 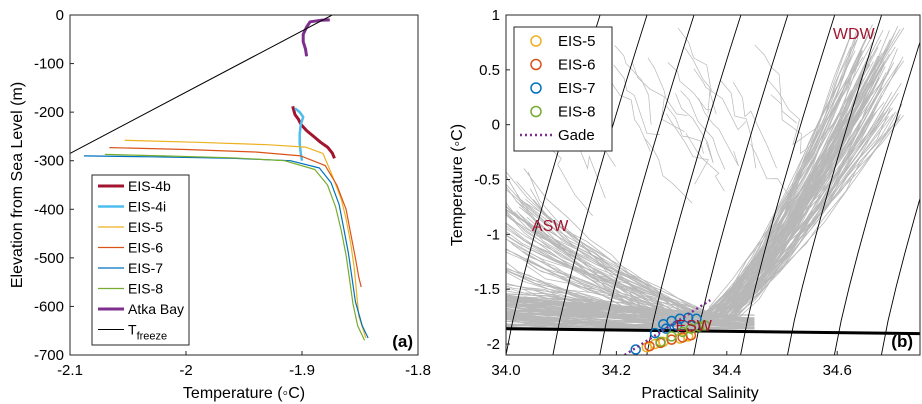 What do you see at coordinates (837, 370) in the screenshot?
I see `panel-b-xtick-label: 34.6` at bounding box center [837, 370].